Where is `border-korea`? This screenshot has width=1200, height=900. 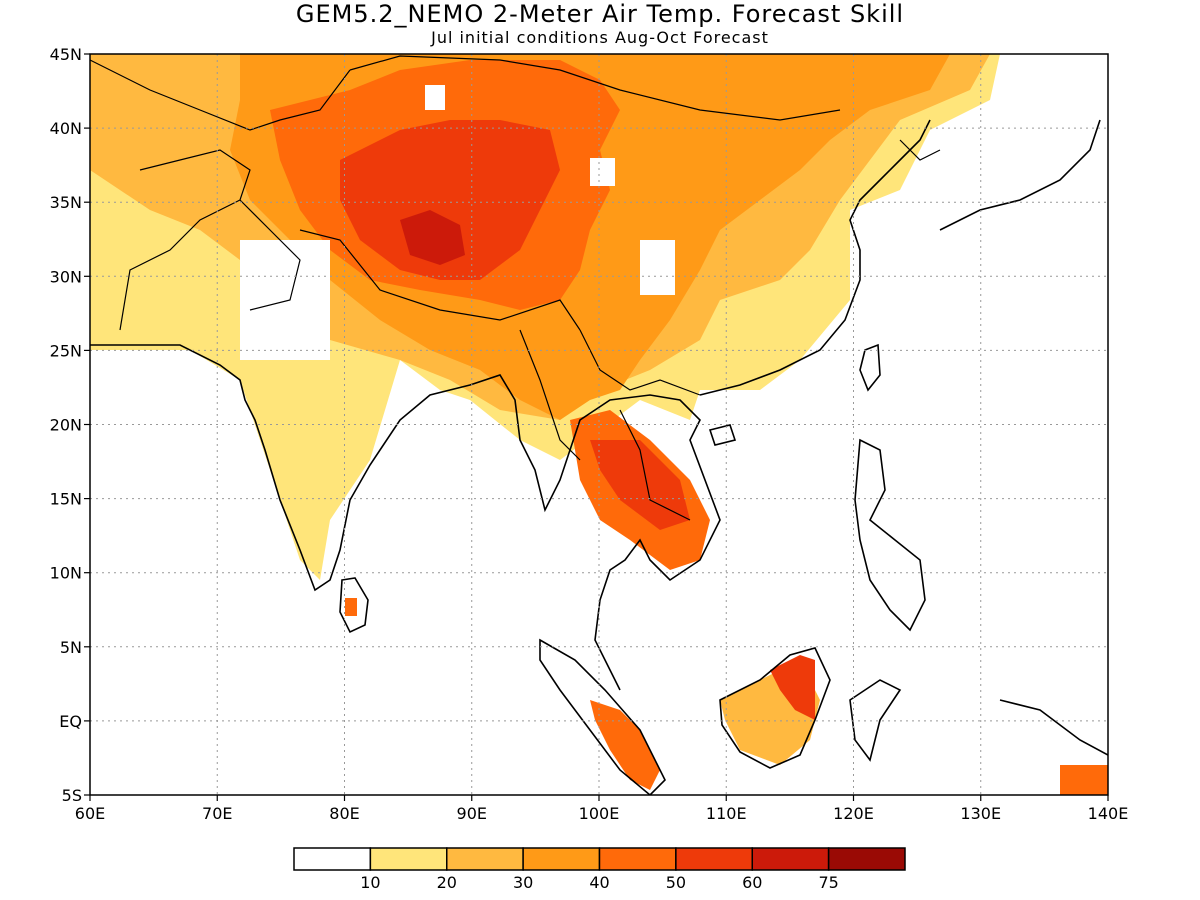 border-korea is located at coordinates (920, 150).